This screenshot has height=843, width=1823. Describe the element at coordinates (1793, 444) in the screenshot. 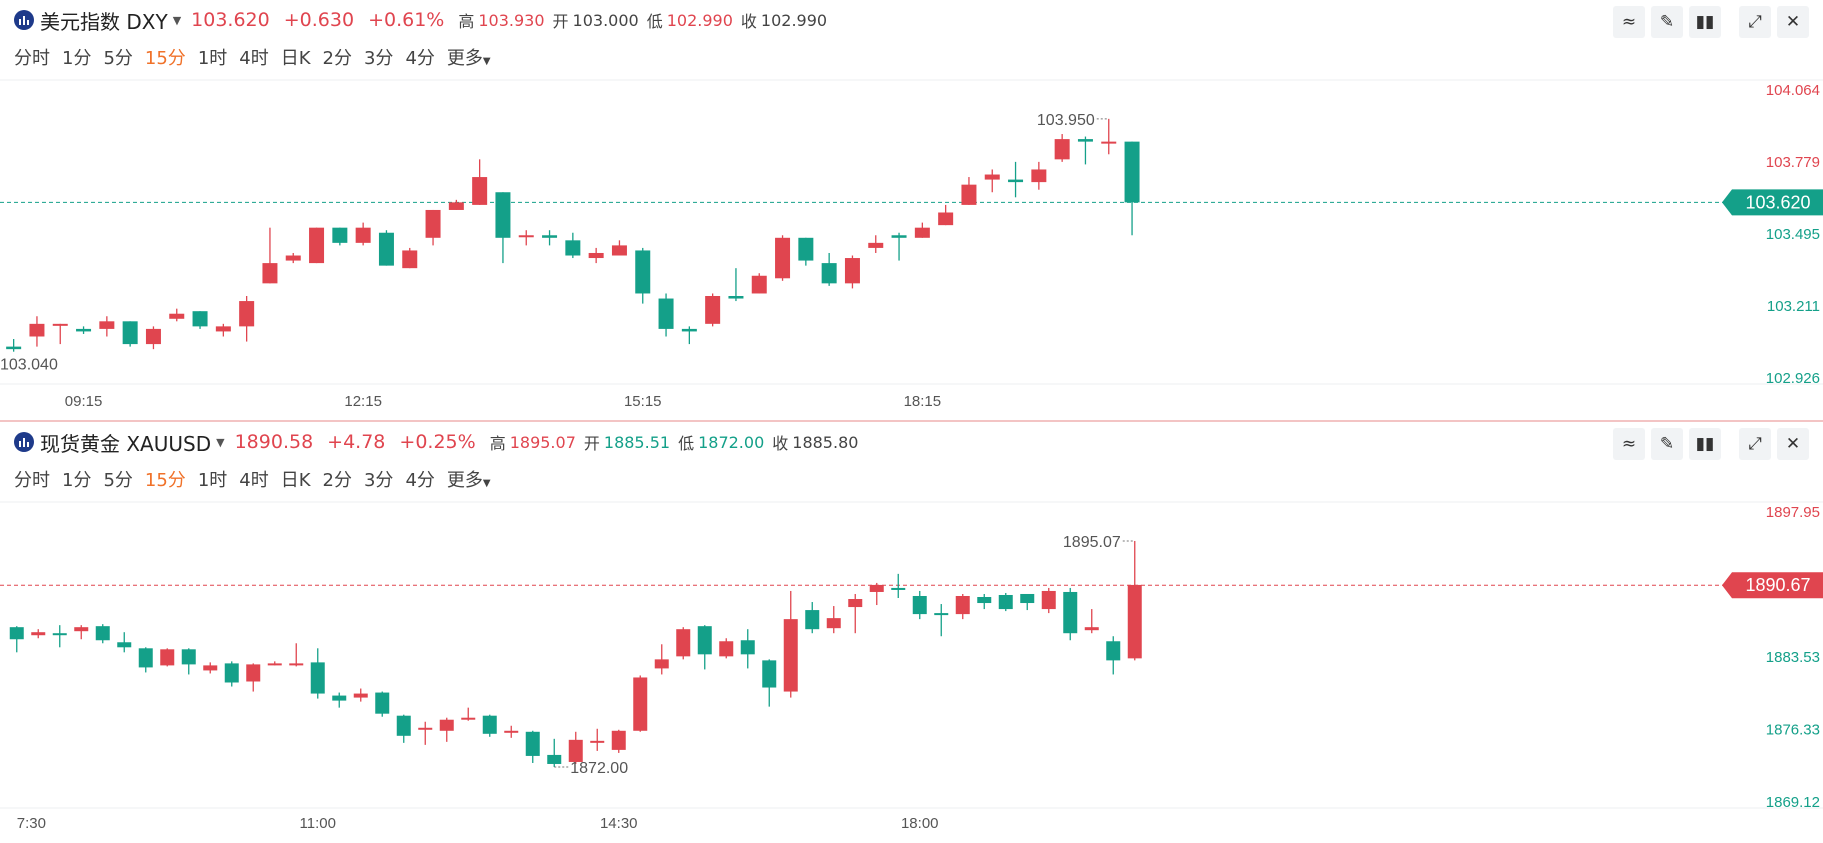

I see `close-icon: ✕` at that location.